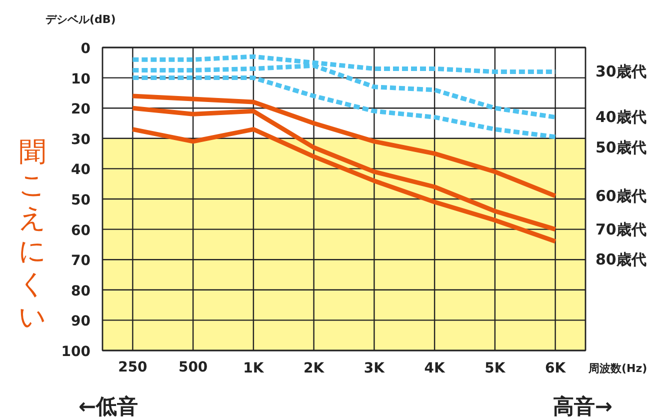  What do you see at coordinates (81, 110) in the screenshot?
I see `y-tick-label: 20` at bounding box center [81, 110].